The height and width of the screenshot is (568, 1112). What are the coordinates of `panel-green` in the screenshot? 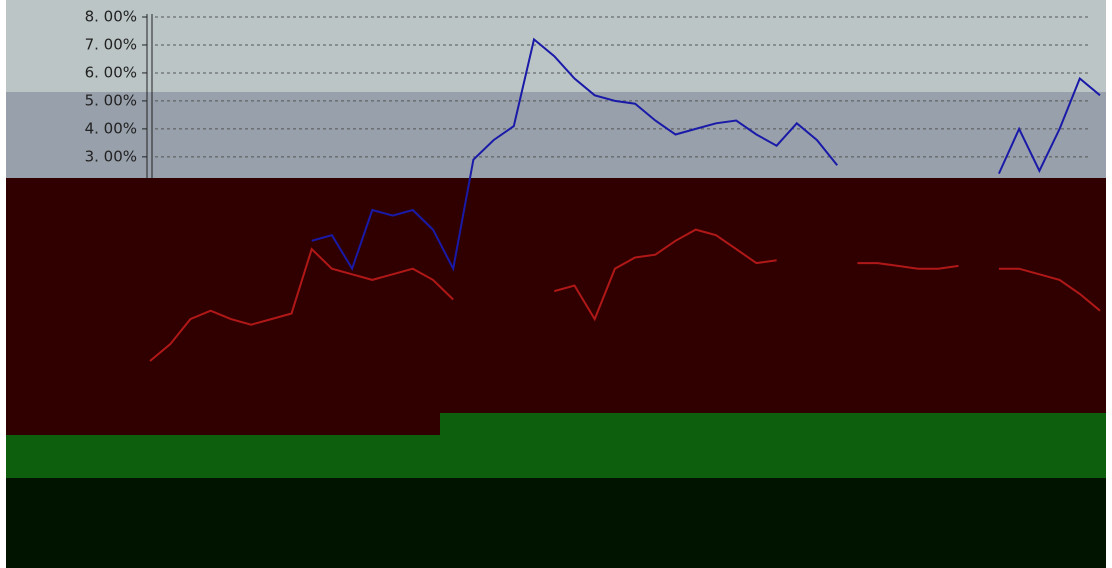 It's located at (556, 456).